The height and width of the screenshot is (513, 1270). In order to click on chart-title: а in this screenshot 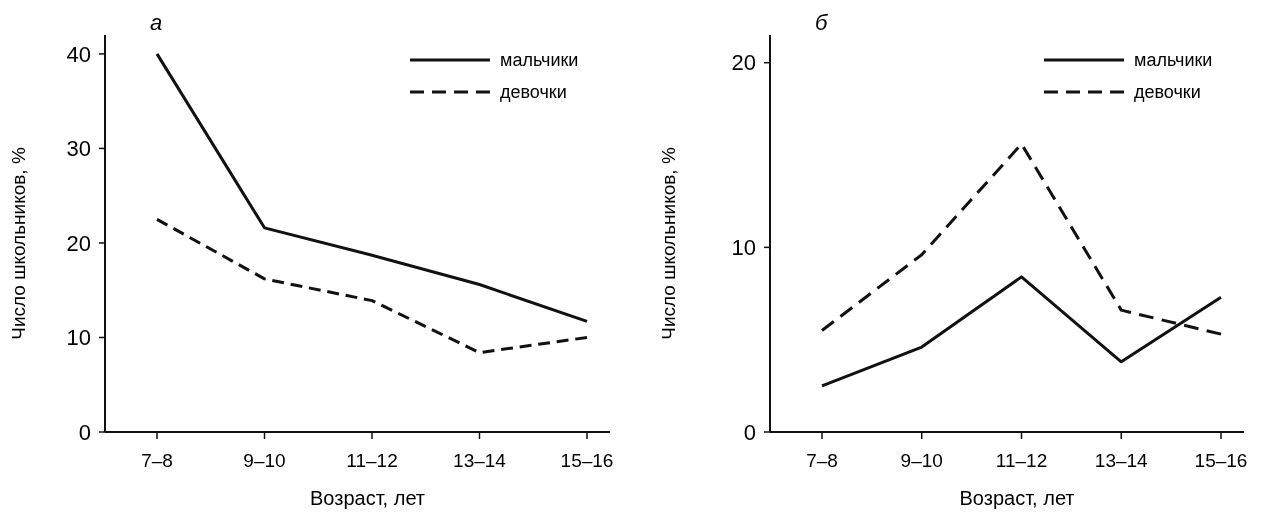, I will do `click(156, 22)`.